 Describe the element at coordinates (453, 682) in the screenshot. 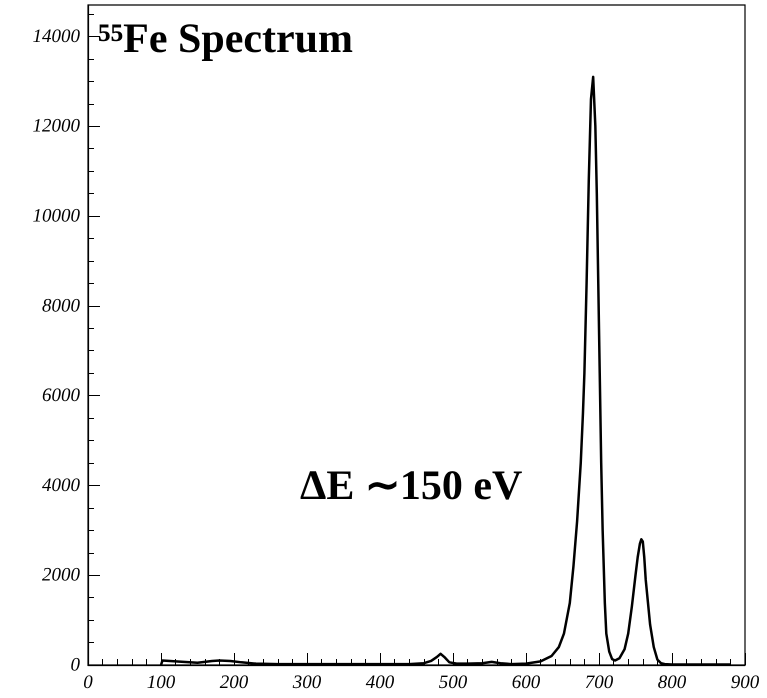

I see `x-tick-label: 500` at that location.